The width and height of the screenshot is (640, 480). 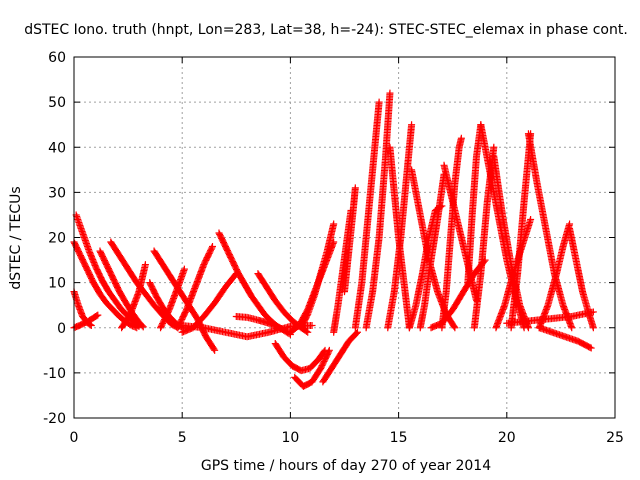 What do you see at coordinates (54, 374) in the screenshot?
I see `y-tick-label: -10` at bounding box center [54, 374].